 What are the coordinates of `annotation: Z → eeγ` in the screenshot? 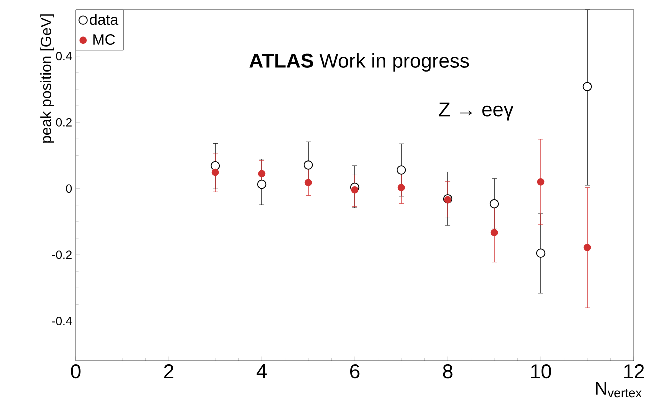 It's located at (476, 111).